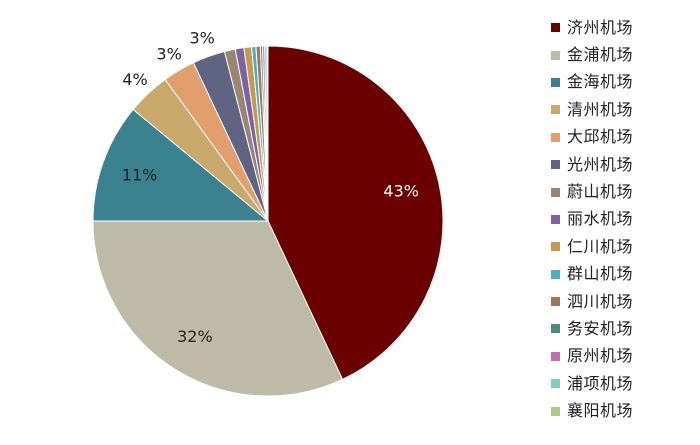  Describe the element at coordinates (600, 27) in the screenshot. I see `legend-label: 济州机场` at that location.